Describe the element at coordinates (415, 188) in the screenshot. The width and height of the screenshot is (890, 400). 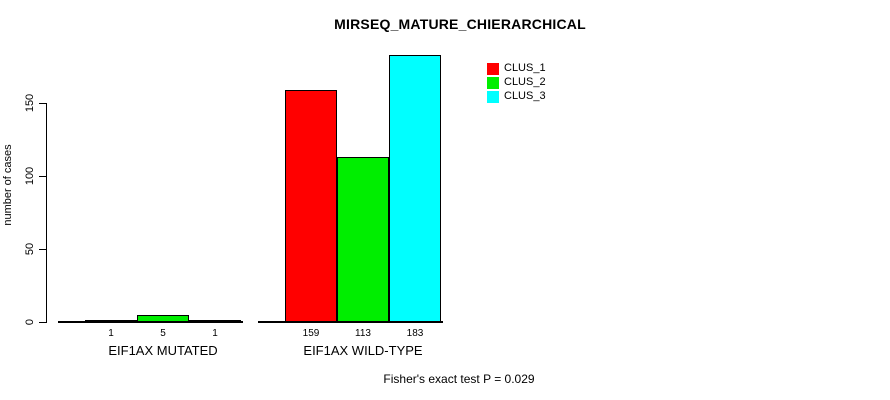
I see `bar-clus-3-eif1ax-wild-type` at that location.